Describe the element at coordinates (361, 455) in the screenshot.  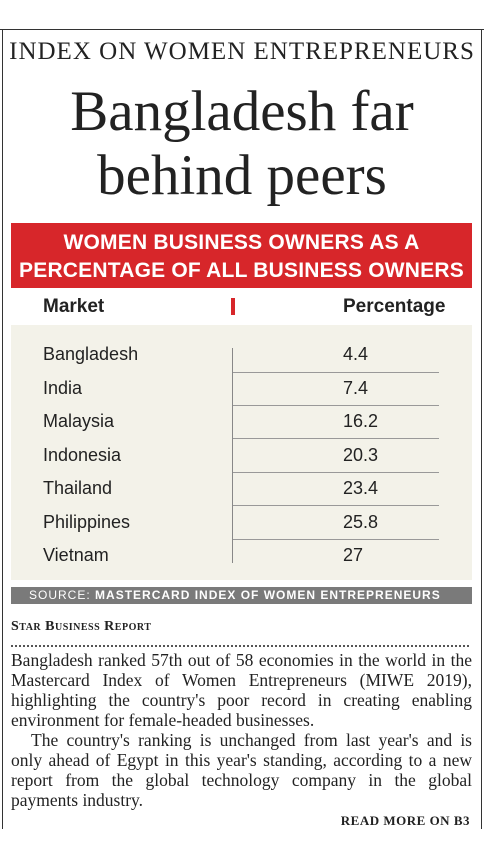
I see `table-row-percentage: 20.3` at that location.